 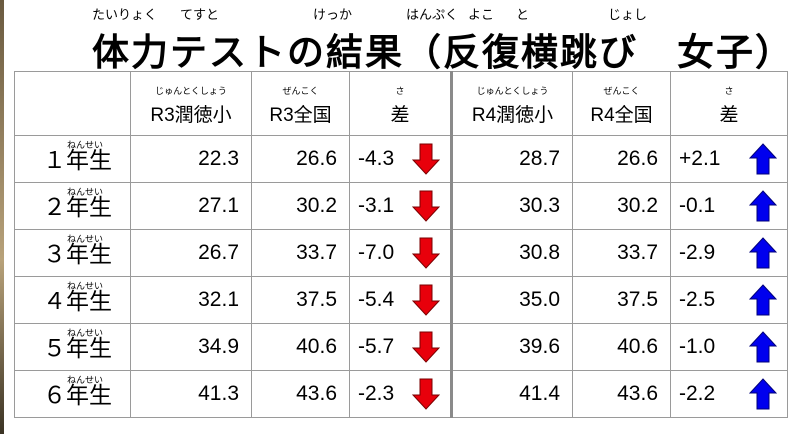 I want to click on r4-national-value: 26.6, so click(x=637, y=158).